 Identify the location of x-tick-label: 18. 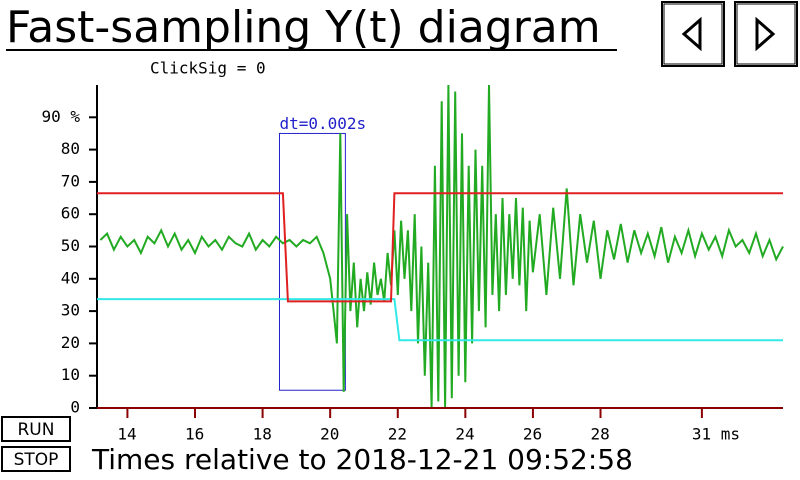
(262, 434).